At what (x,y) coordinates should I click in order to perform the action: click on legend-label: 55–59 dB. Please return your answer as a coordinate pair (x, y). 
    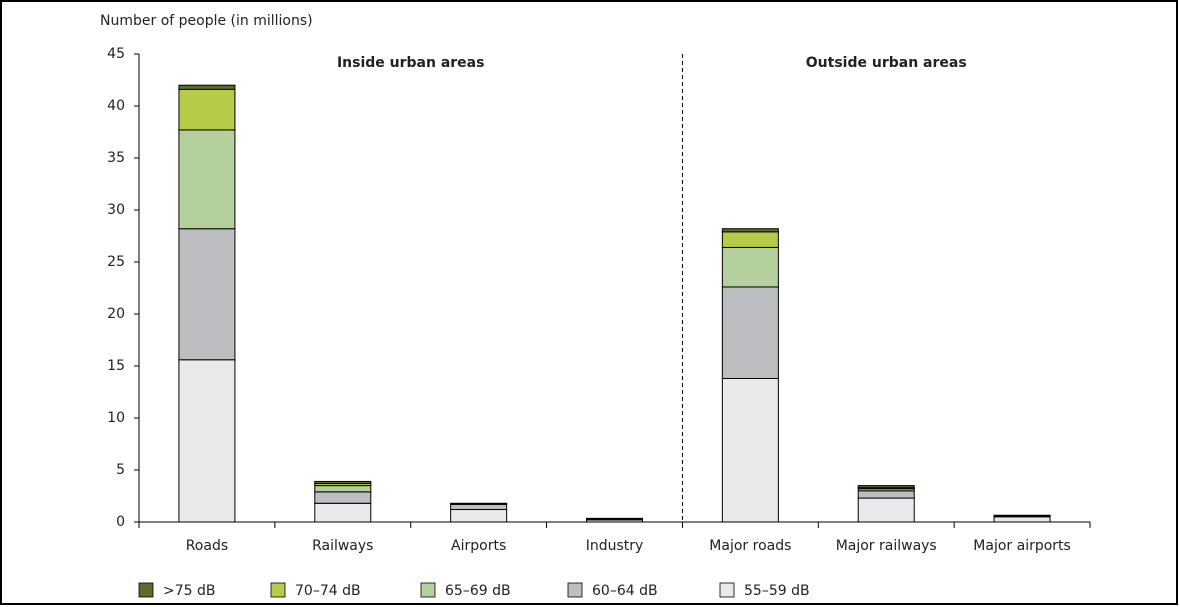
    Looking at the image, I should click on (777, 591).